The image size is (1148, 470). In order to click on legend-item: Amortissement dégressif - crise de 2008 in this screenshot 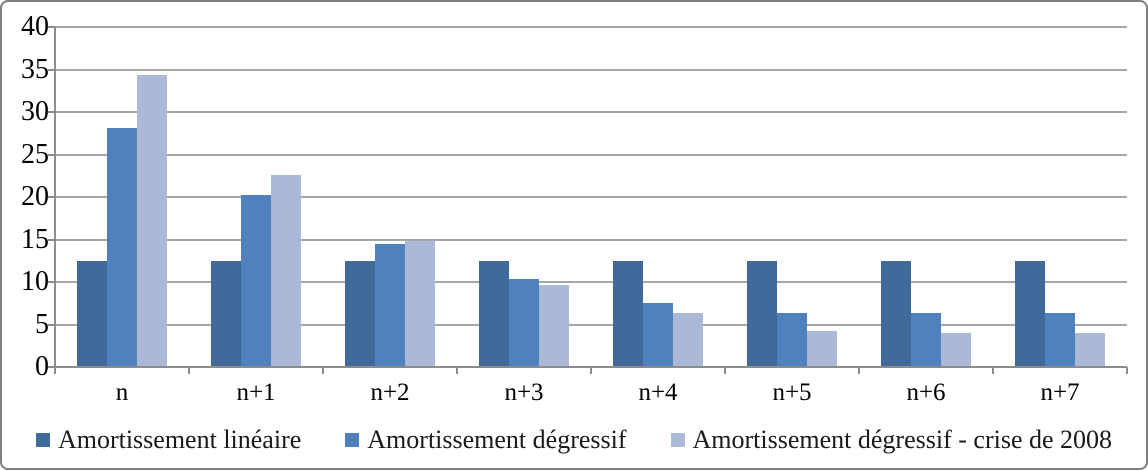, I will do `click(891, 439)`.